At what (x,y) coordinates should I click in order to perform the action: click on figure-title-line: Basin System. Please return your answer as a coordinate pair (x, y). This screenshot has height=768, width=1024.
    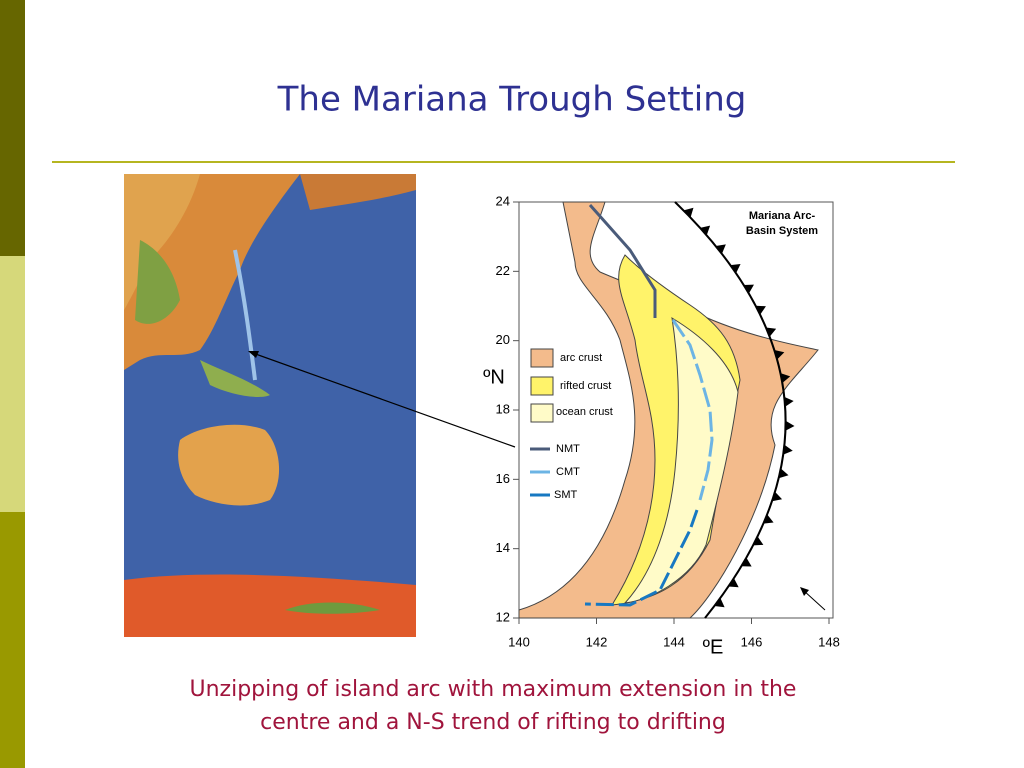
    Looking at the image, I should click on (782, 231).